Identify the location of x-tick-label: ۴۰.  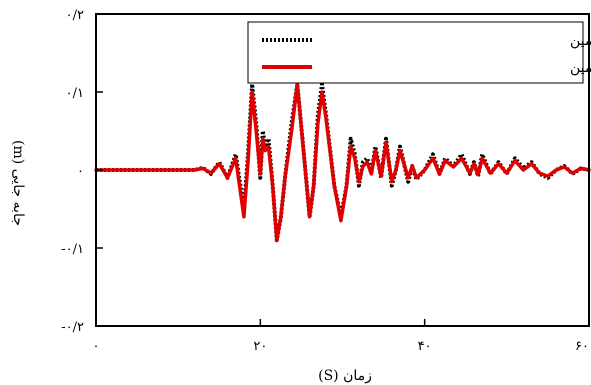
(425, 346).